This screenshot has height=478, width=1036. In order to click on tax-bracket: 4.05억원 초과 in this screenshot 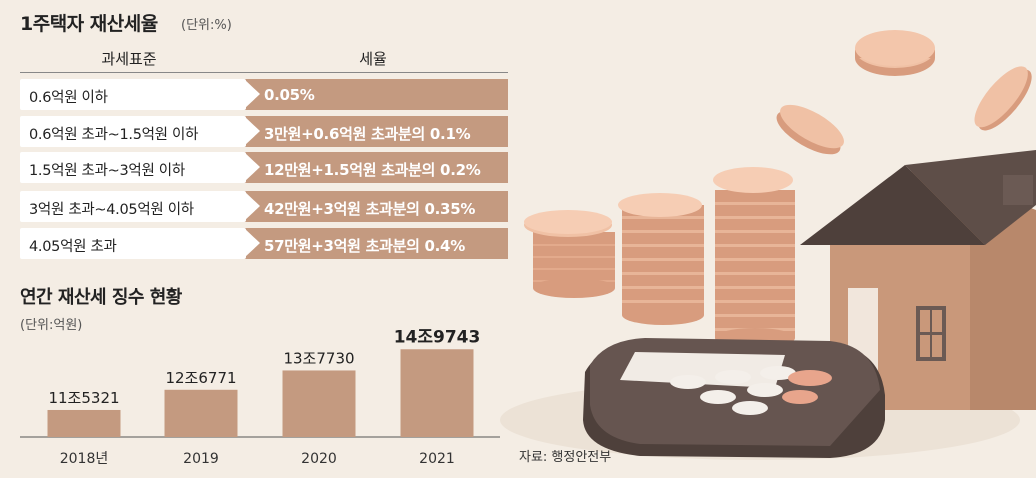, I will do `click(73, 247)`.